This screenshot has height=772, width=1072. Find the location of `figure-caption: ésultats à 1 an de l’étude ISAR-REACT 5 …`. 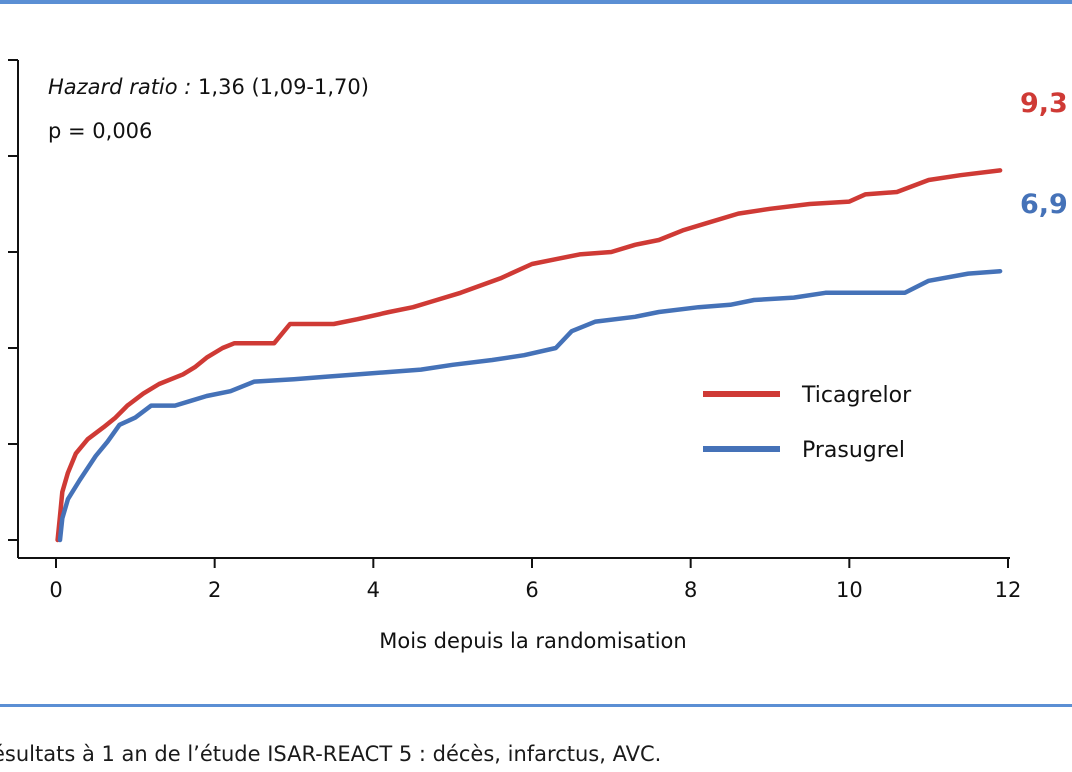

figure-caption: ésultats à 1 an de l’étude ISAR-REACT 5 … is located at coordinates (331, 754).